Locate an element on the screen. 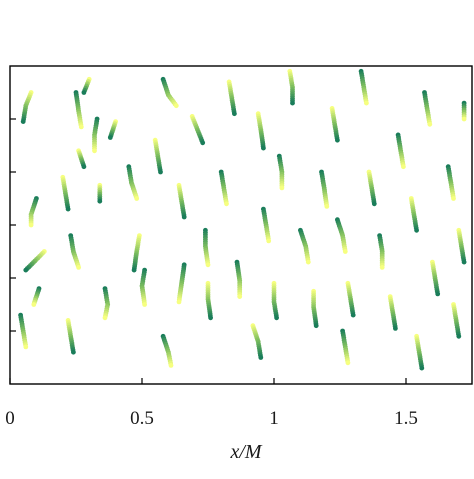 The height and width of the screenshot is (479, 474). x-tick-label-0: 0 is located at coordinates (10, 418).